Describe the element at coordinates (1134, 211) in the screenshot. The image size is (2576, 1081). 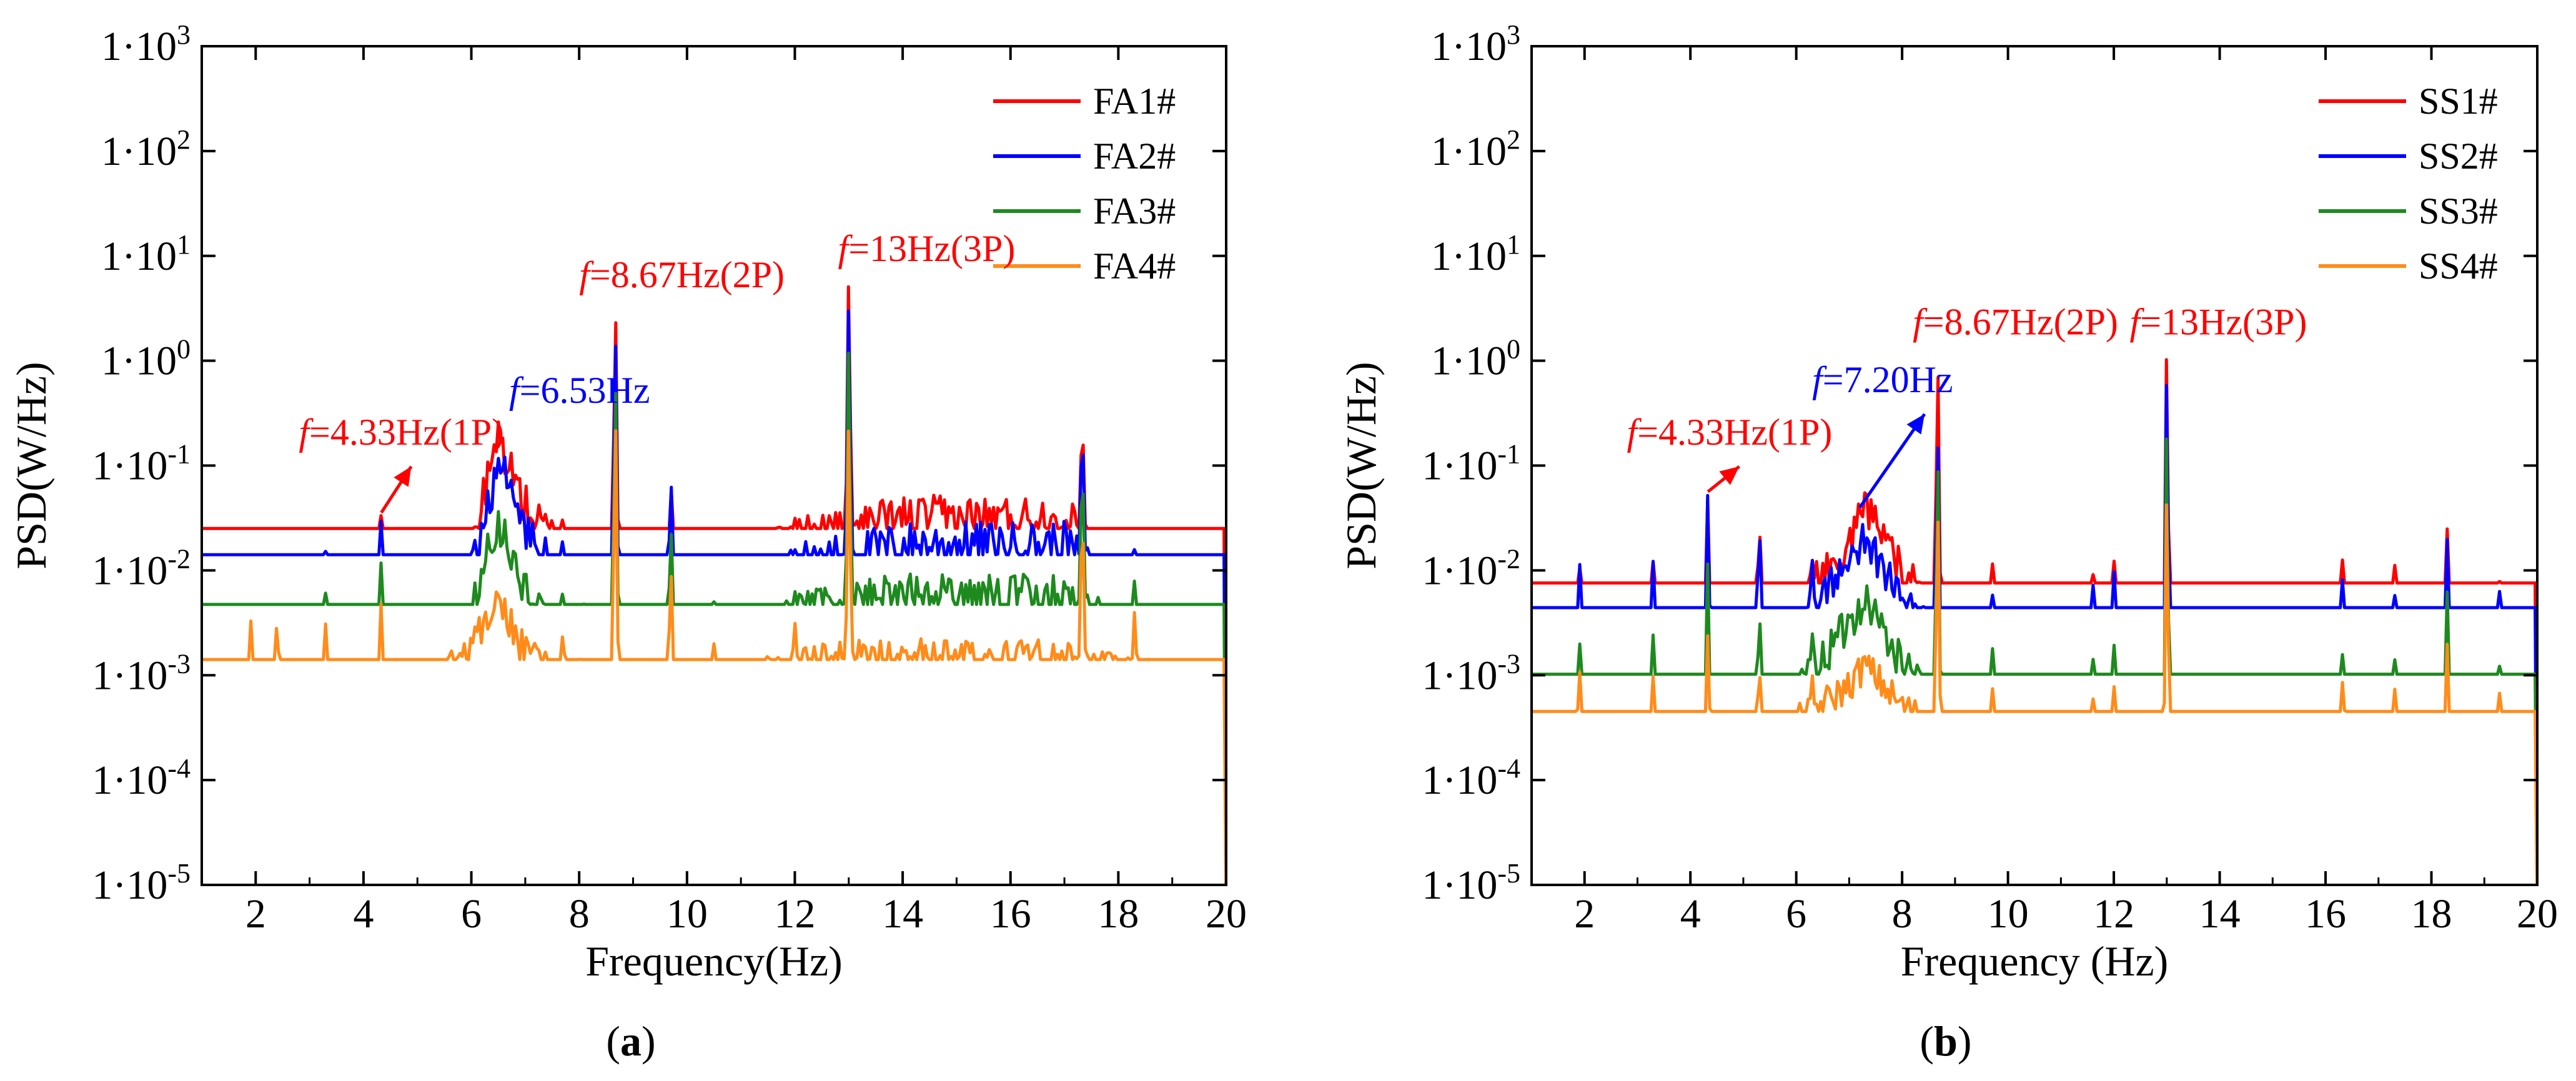
I see `legend-label: FA3#` at that location.